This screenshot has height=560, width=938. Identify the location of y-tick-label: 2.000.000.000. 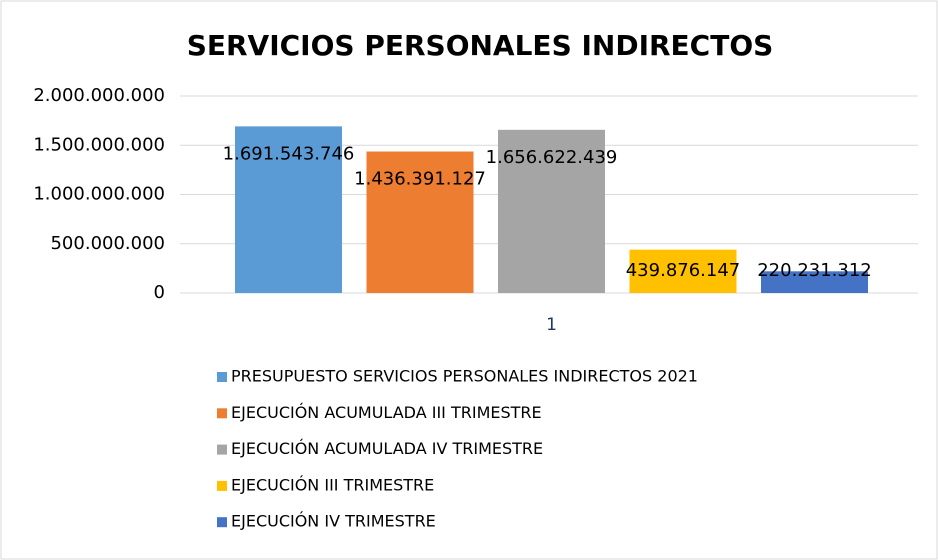
(99, 95).